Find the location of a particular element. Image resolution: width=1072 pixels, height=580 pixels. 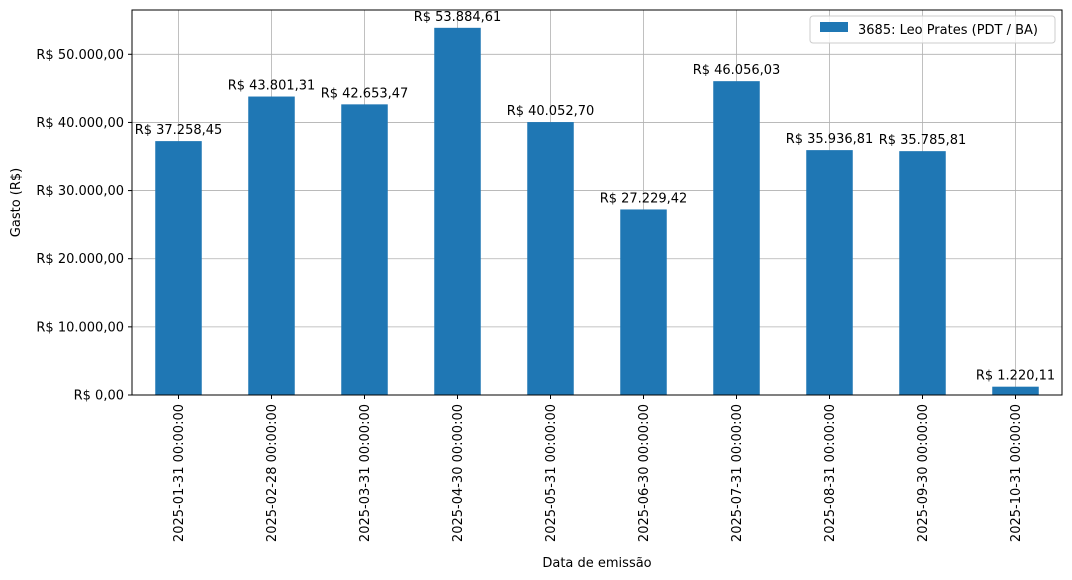

bar-value-label: R$ 1.220,11 is located at coordinates (1015, 376).